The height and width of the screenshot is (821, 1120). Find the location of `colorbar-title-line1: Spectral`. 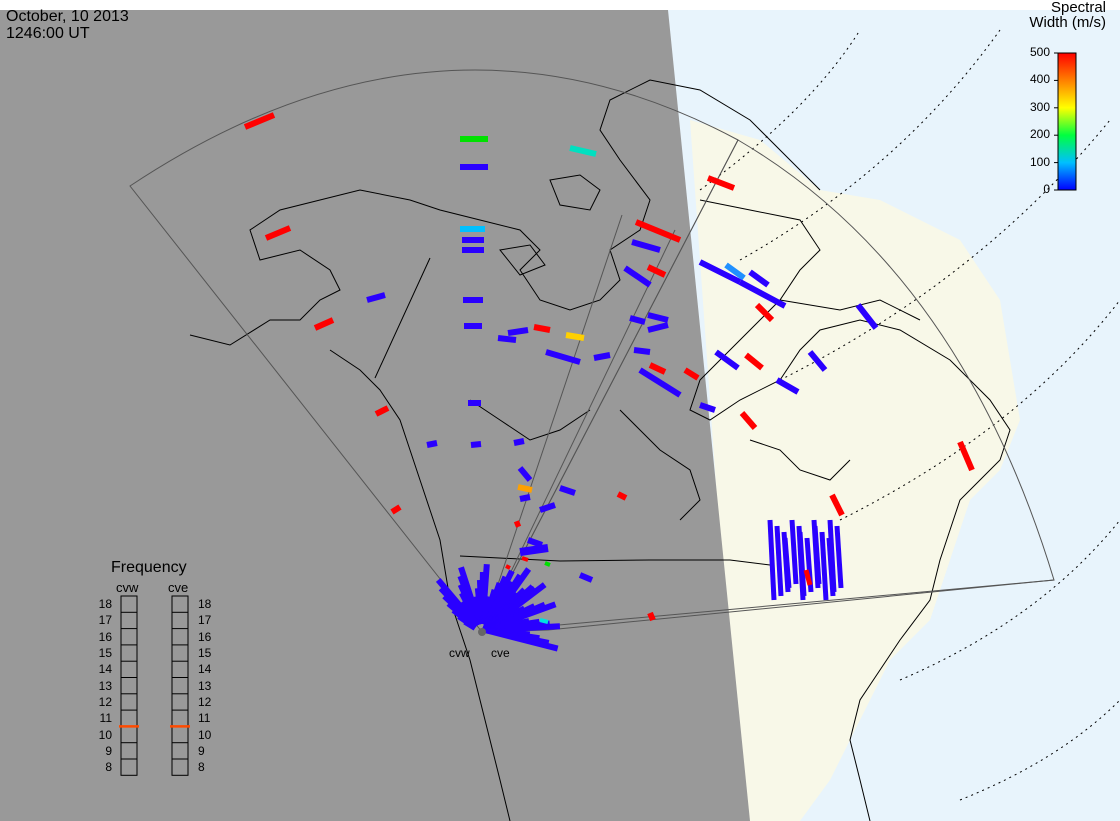

colorbar-title-line1: Spectral is located at coordinates (1078, 8).